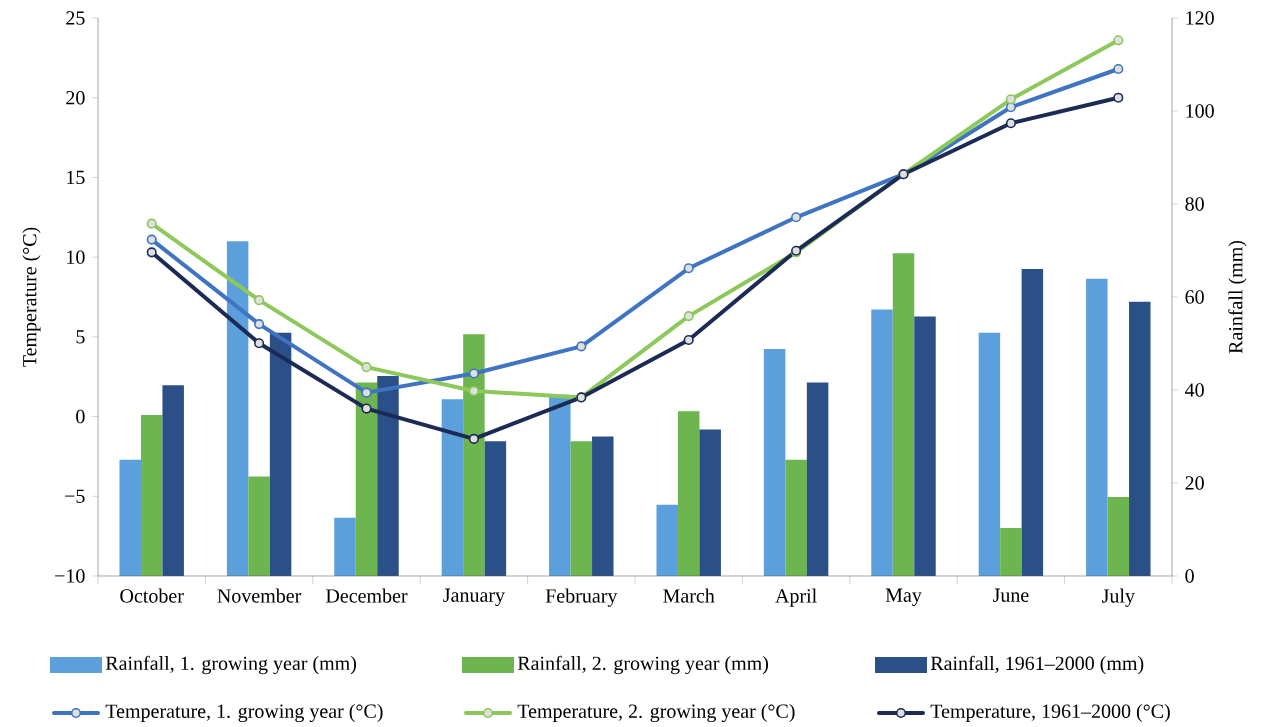  What do you see at coordinates (1237, 297) in the screenshot?
I see `y2-axis-title: Rainfall (mm)` at bounding box center [1237, 297].